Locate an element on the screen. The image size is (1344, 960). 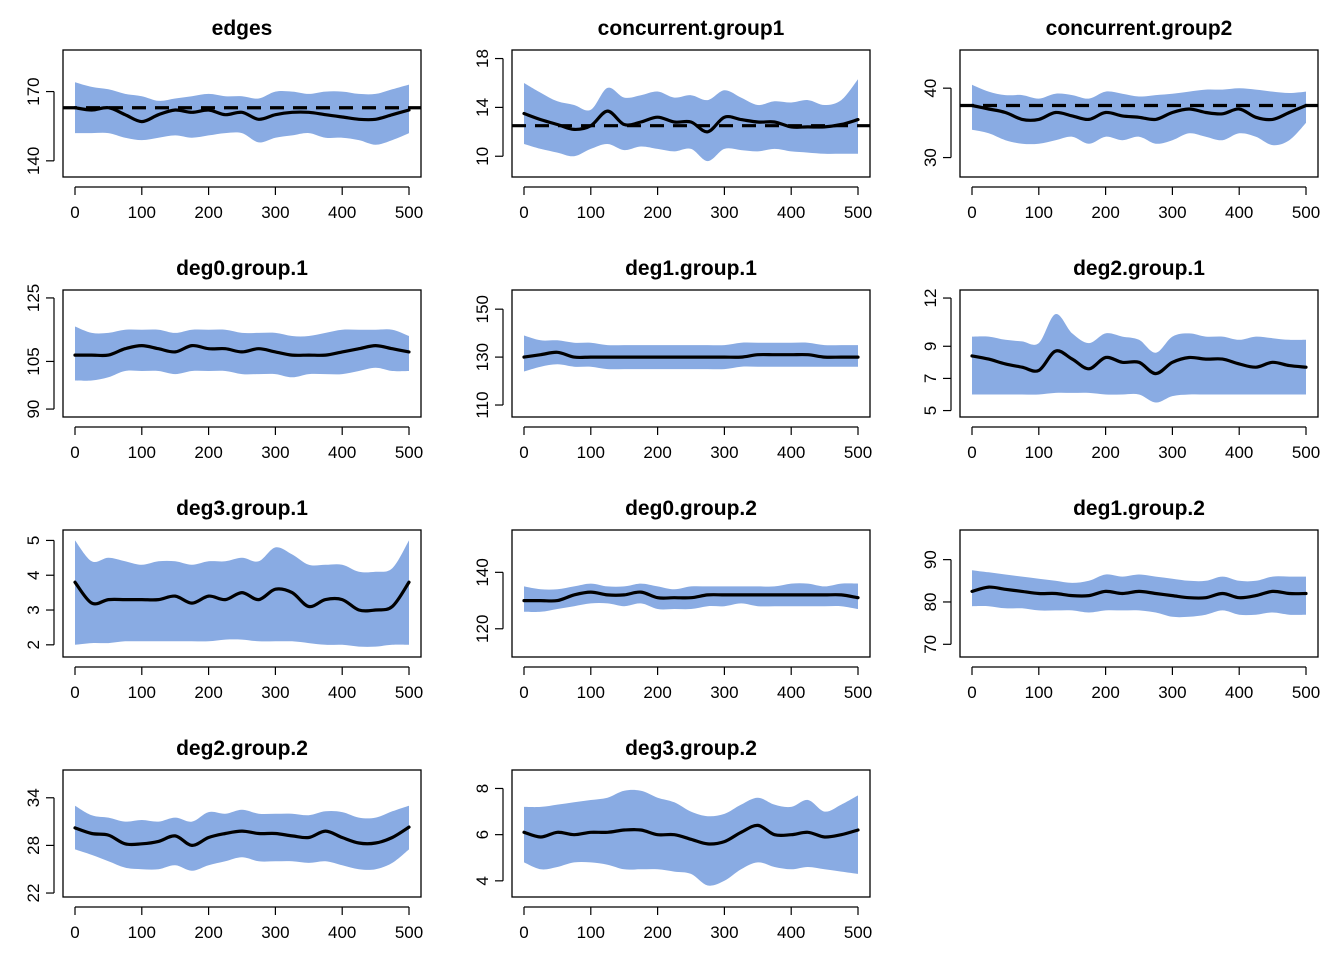
y-tick-label: 70 is located at coordinates (930, 644).